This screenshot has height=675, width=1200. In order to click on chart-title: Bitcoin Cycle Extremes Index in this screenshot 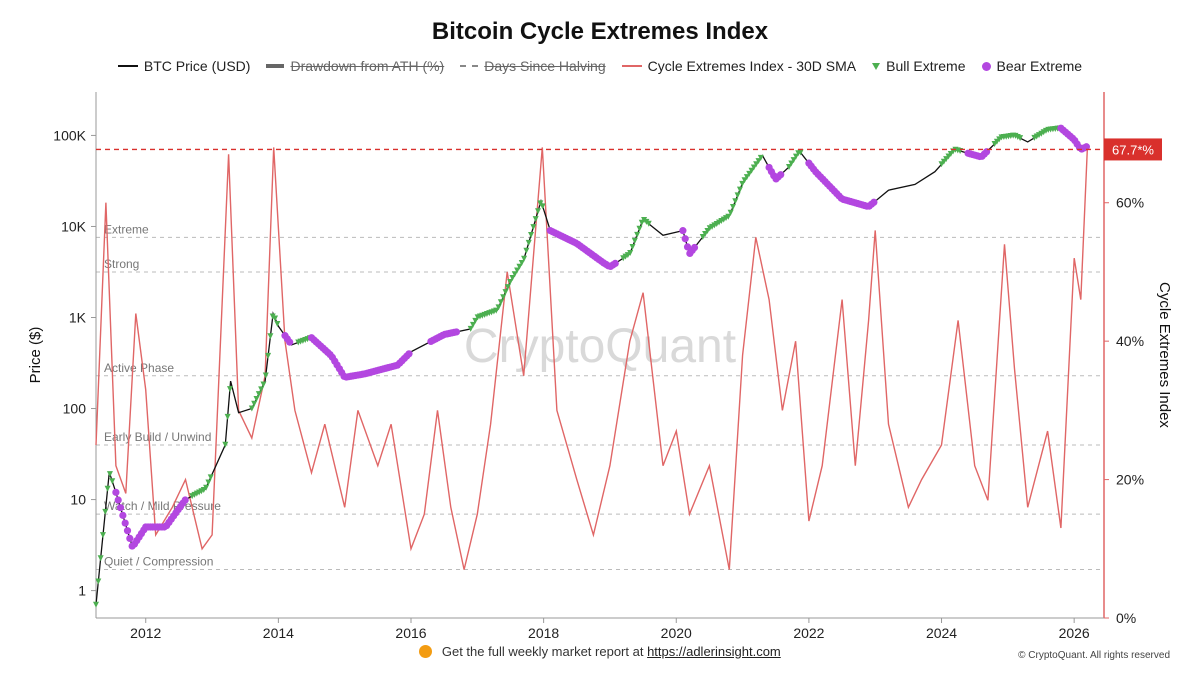, I will do `click(600, 31)`.